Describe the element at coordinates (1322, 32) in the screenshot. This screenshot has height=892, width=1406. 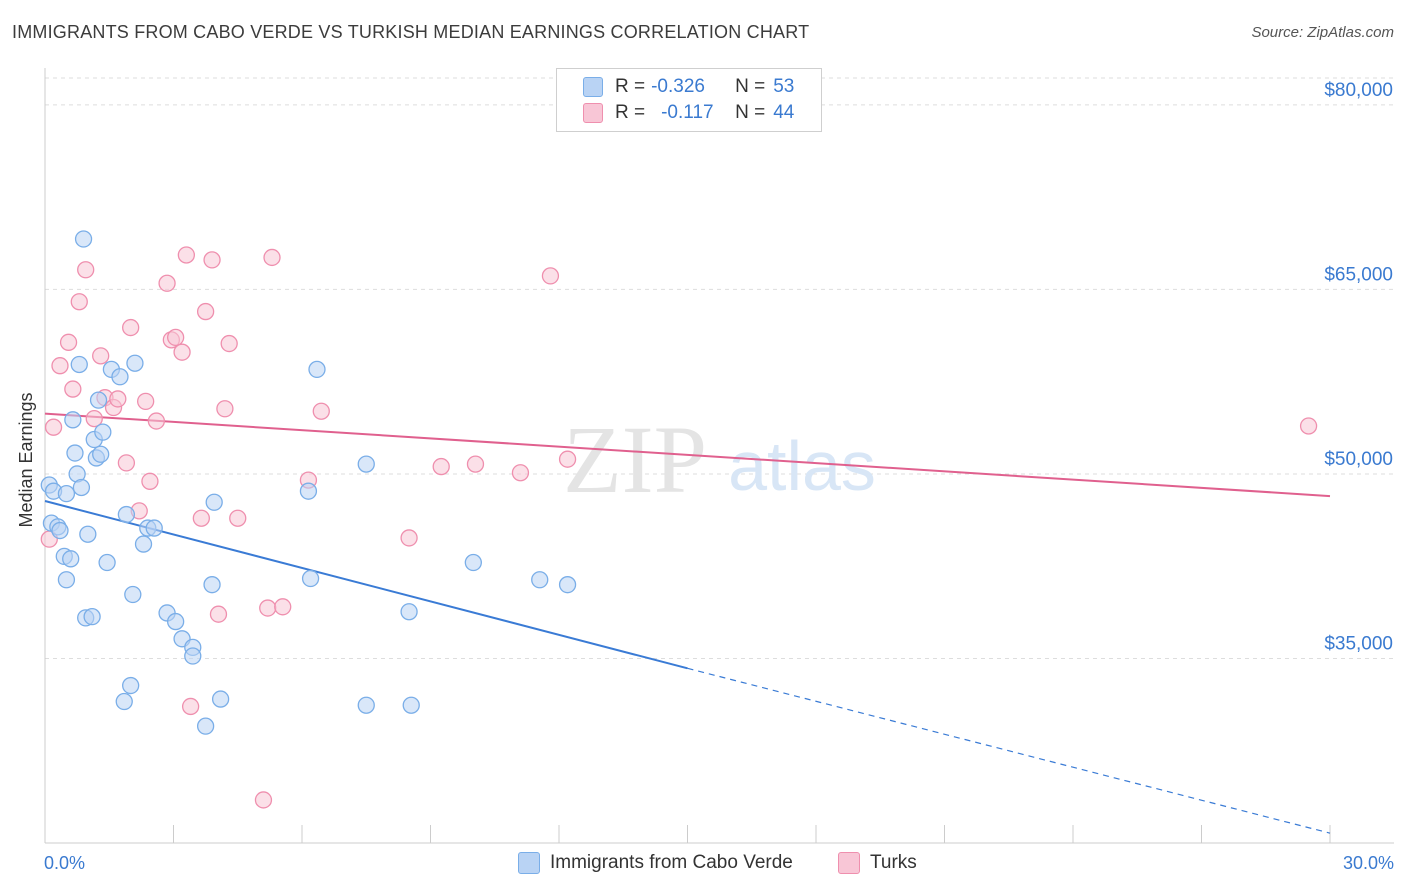
I see `source-label: Source: ZipAtlas.com` at that location.